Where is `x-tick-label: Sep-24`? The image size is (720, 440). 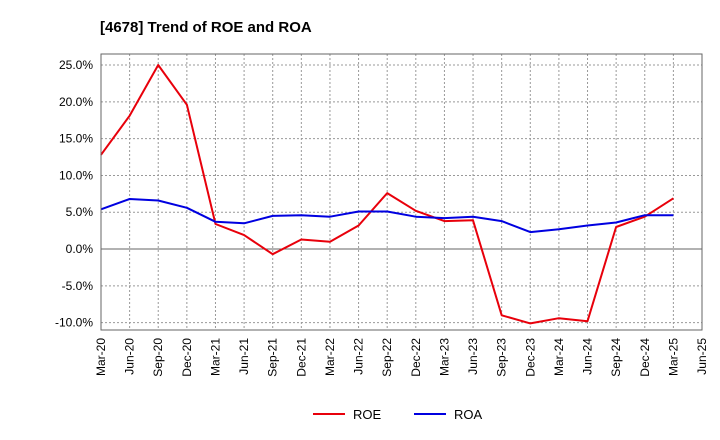 x-tick-label: Sep-24 is located at coordinates (616, 357).